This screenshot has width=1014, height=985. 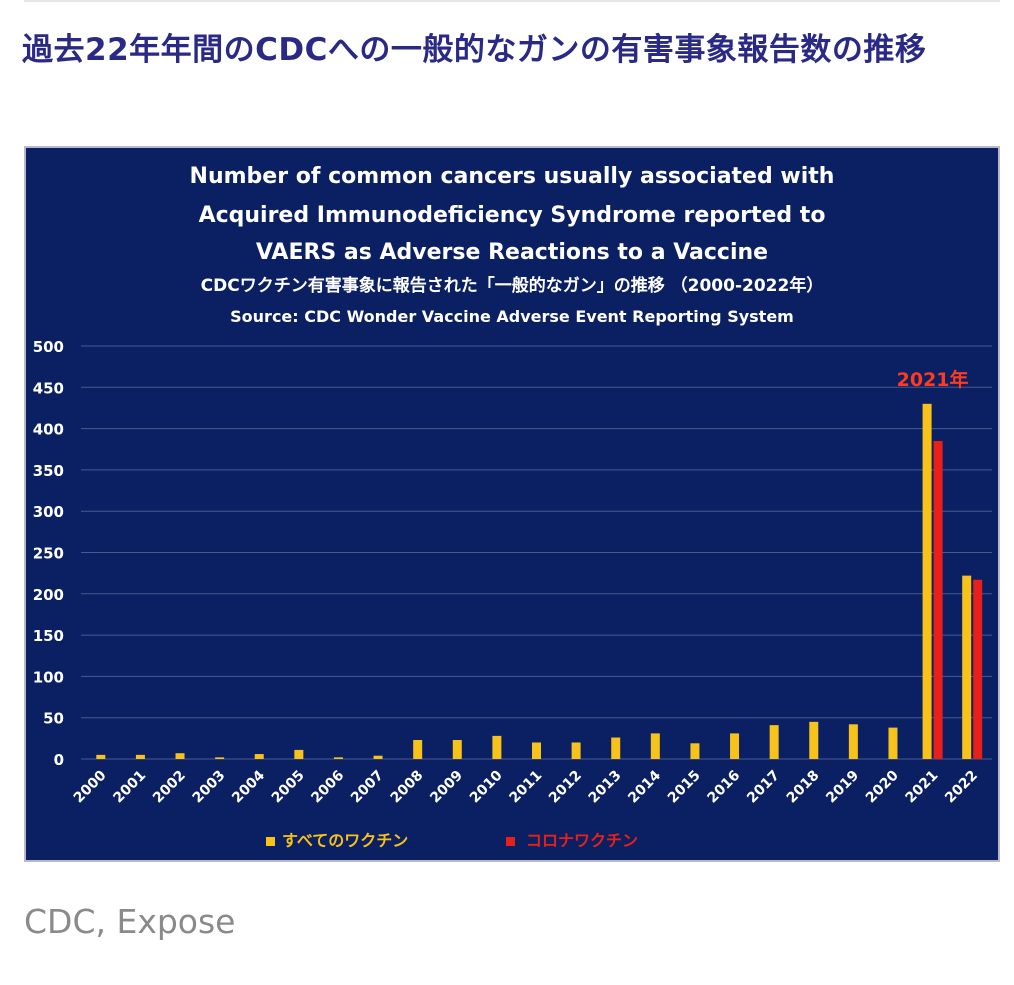 What do you see at coordinates (512, 1) in the screenshot?
I see `top-divider` at bounding box center [512, 1].